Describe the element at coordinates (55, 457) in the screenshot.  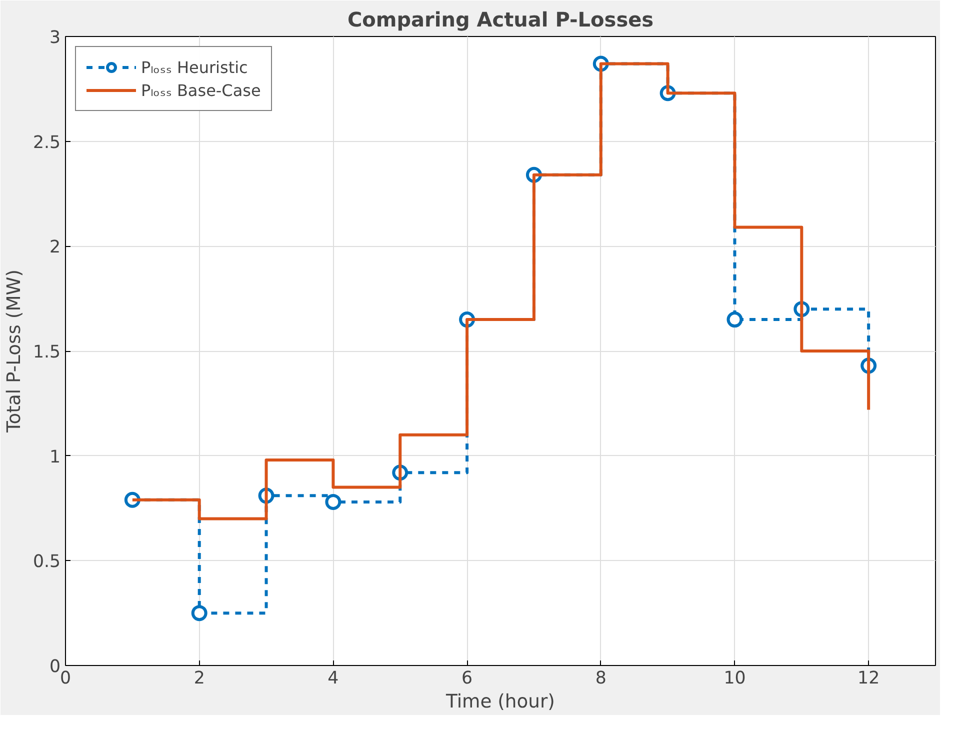
I see `y-tick-label: 1` at that location.